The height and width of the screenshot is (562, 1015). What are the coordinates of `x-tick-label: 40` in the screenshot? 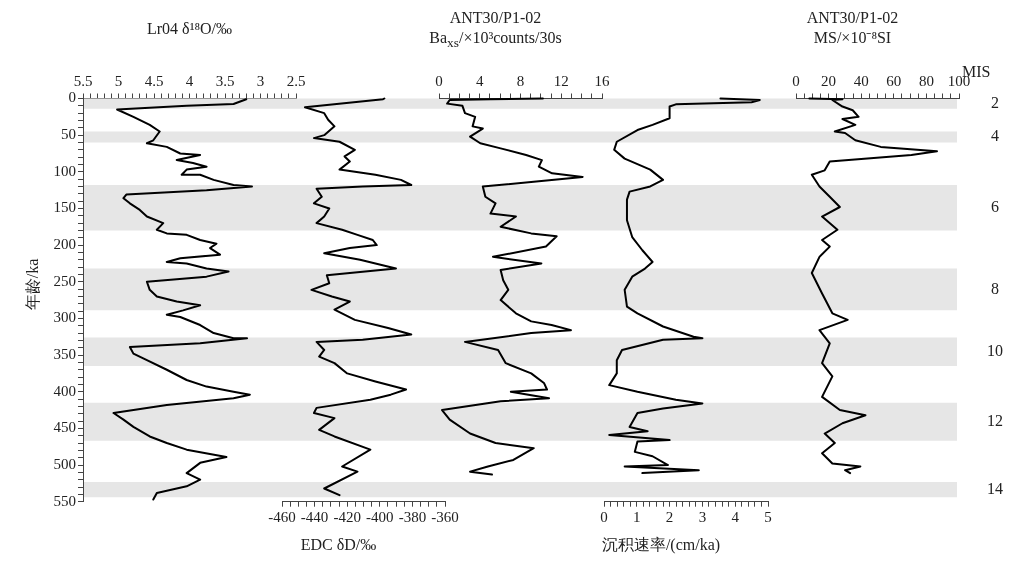 It's located at (861, 81).